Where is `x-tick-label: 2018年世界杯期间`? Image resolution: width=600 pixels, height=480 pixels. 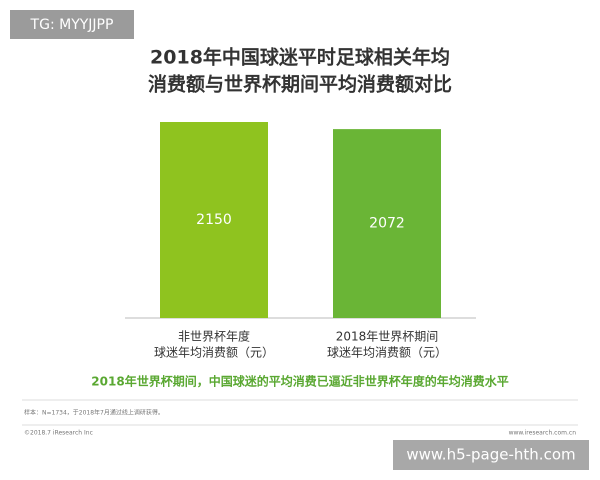 x-tick-label: 2018年世界杯期间 is located at coordinates (387, 337).